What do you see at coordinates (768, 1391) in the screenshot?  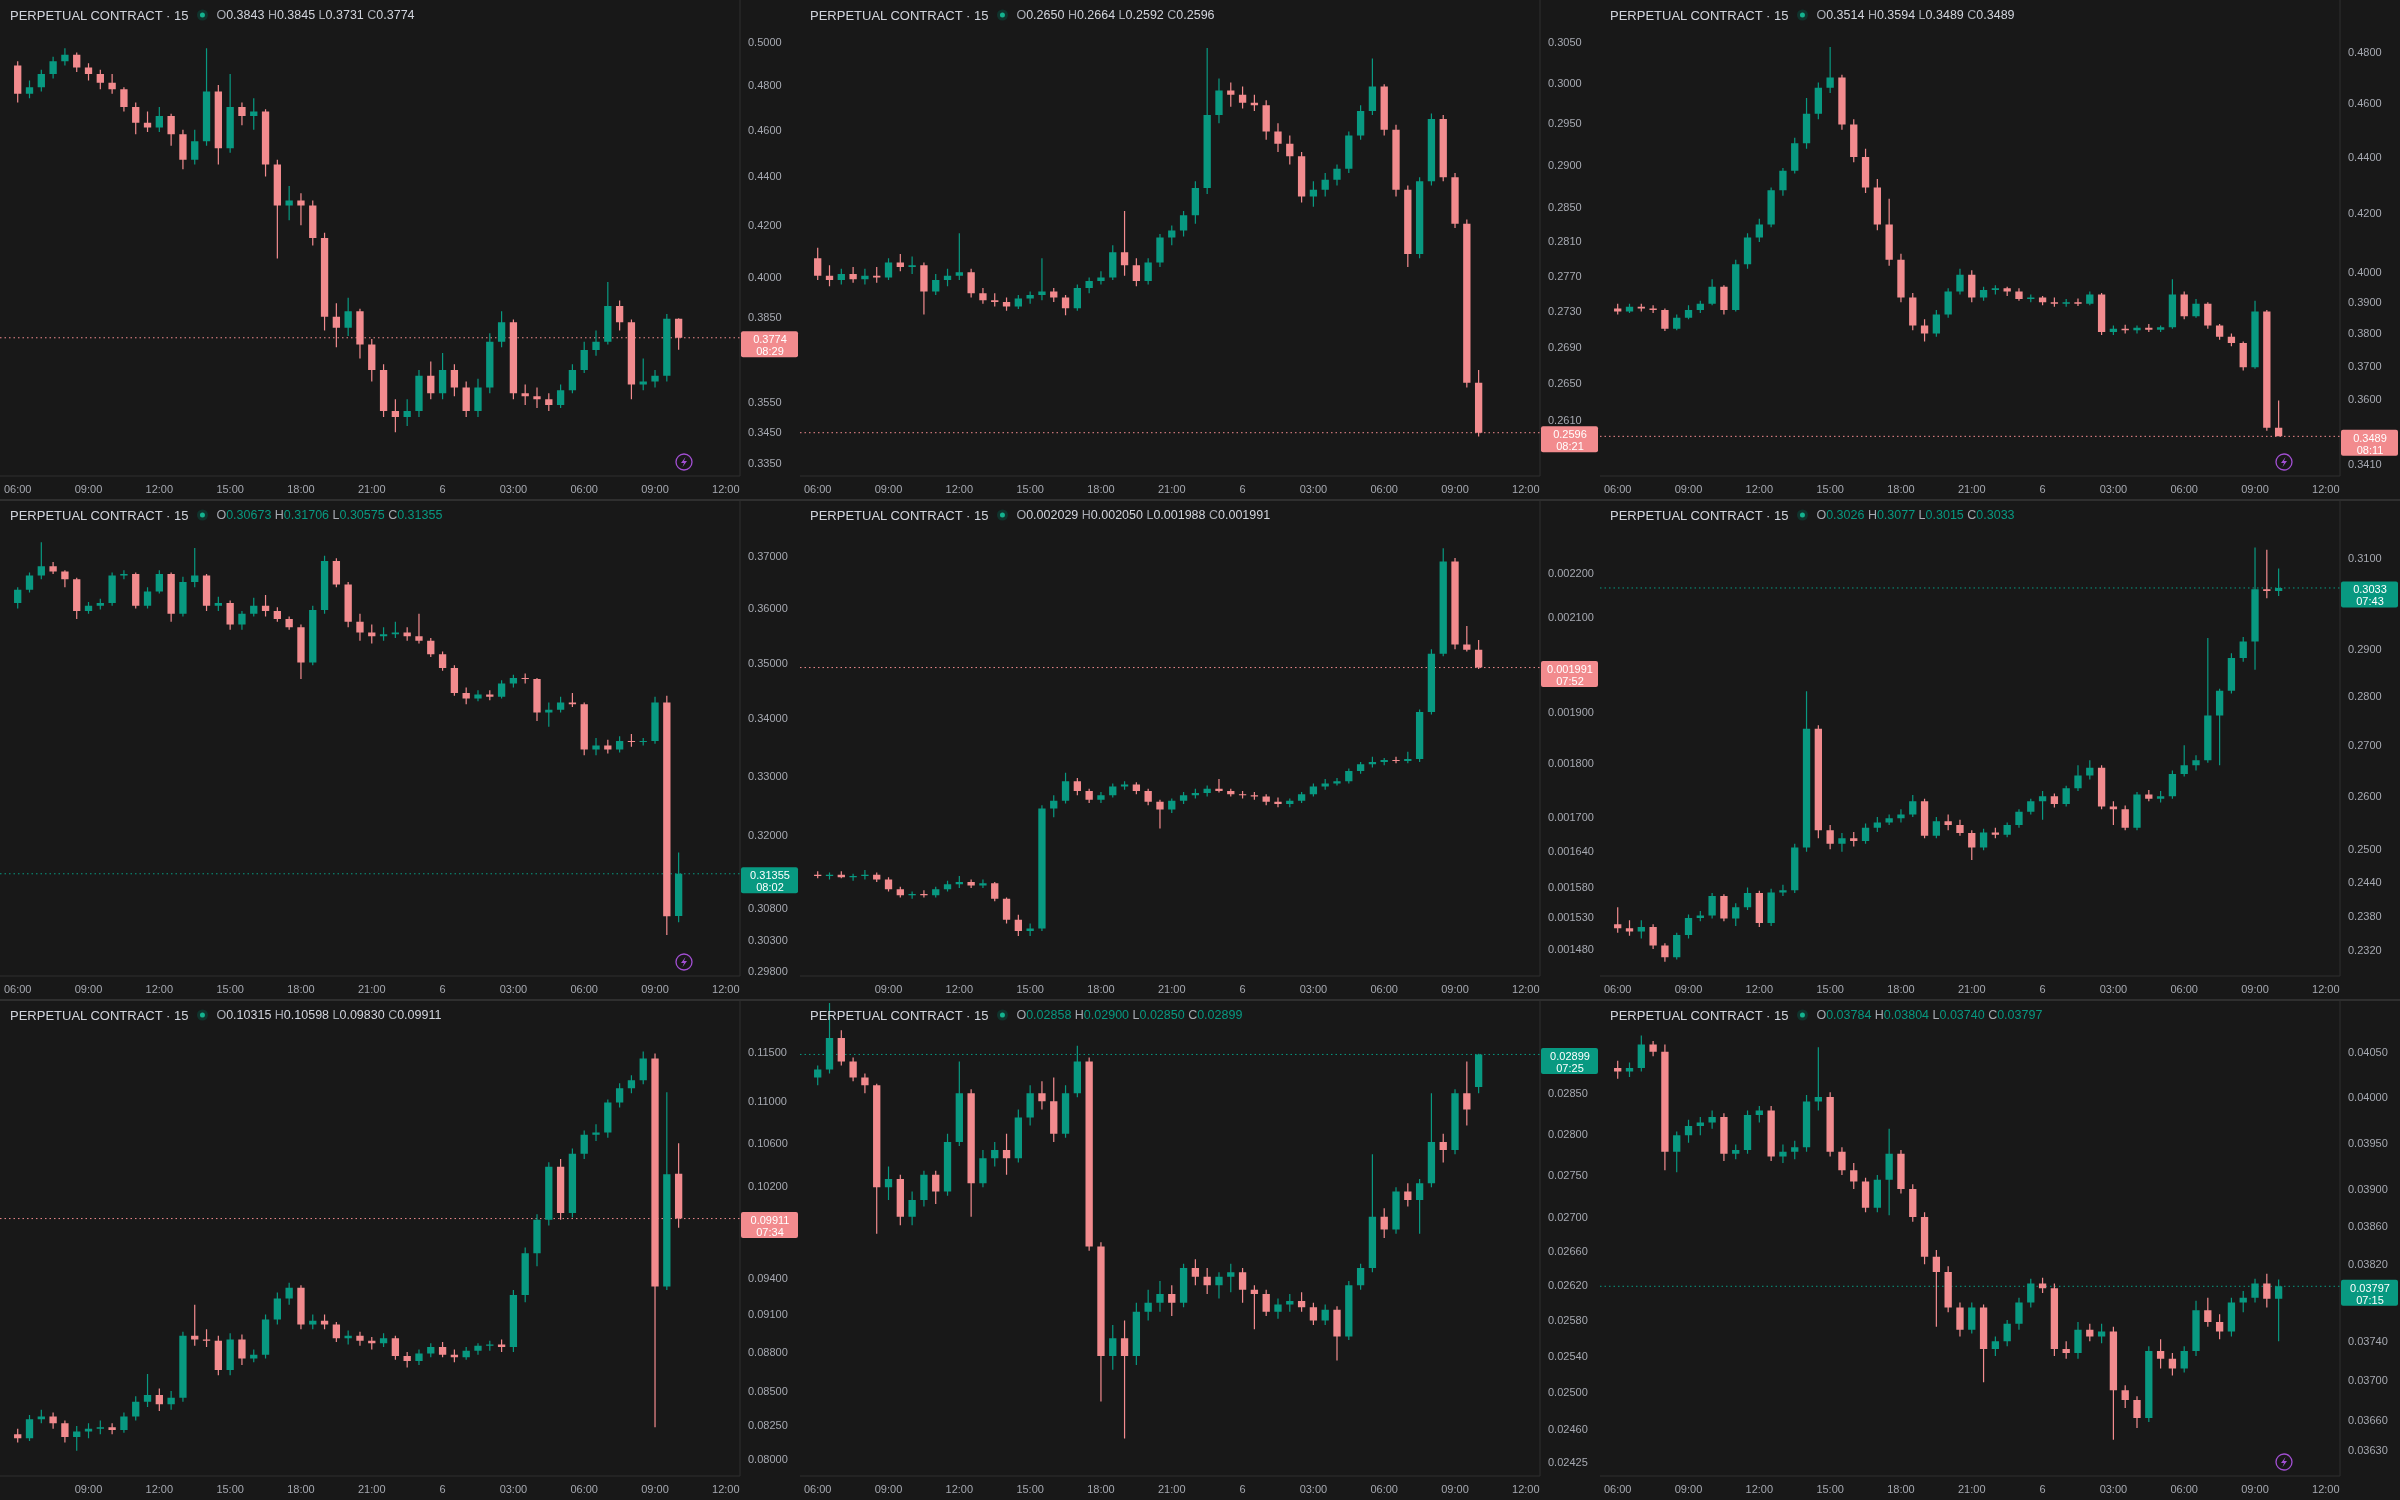 I see `y-tick-label: 0.08500` at bounding box center [768, 1391].